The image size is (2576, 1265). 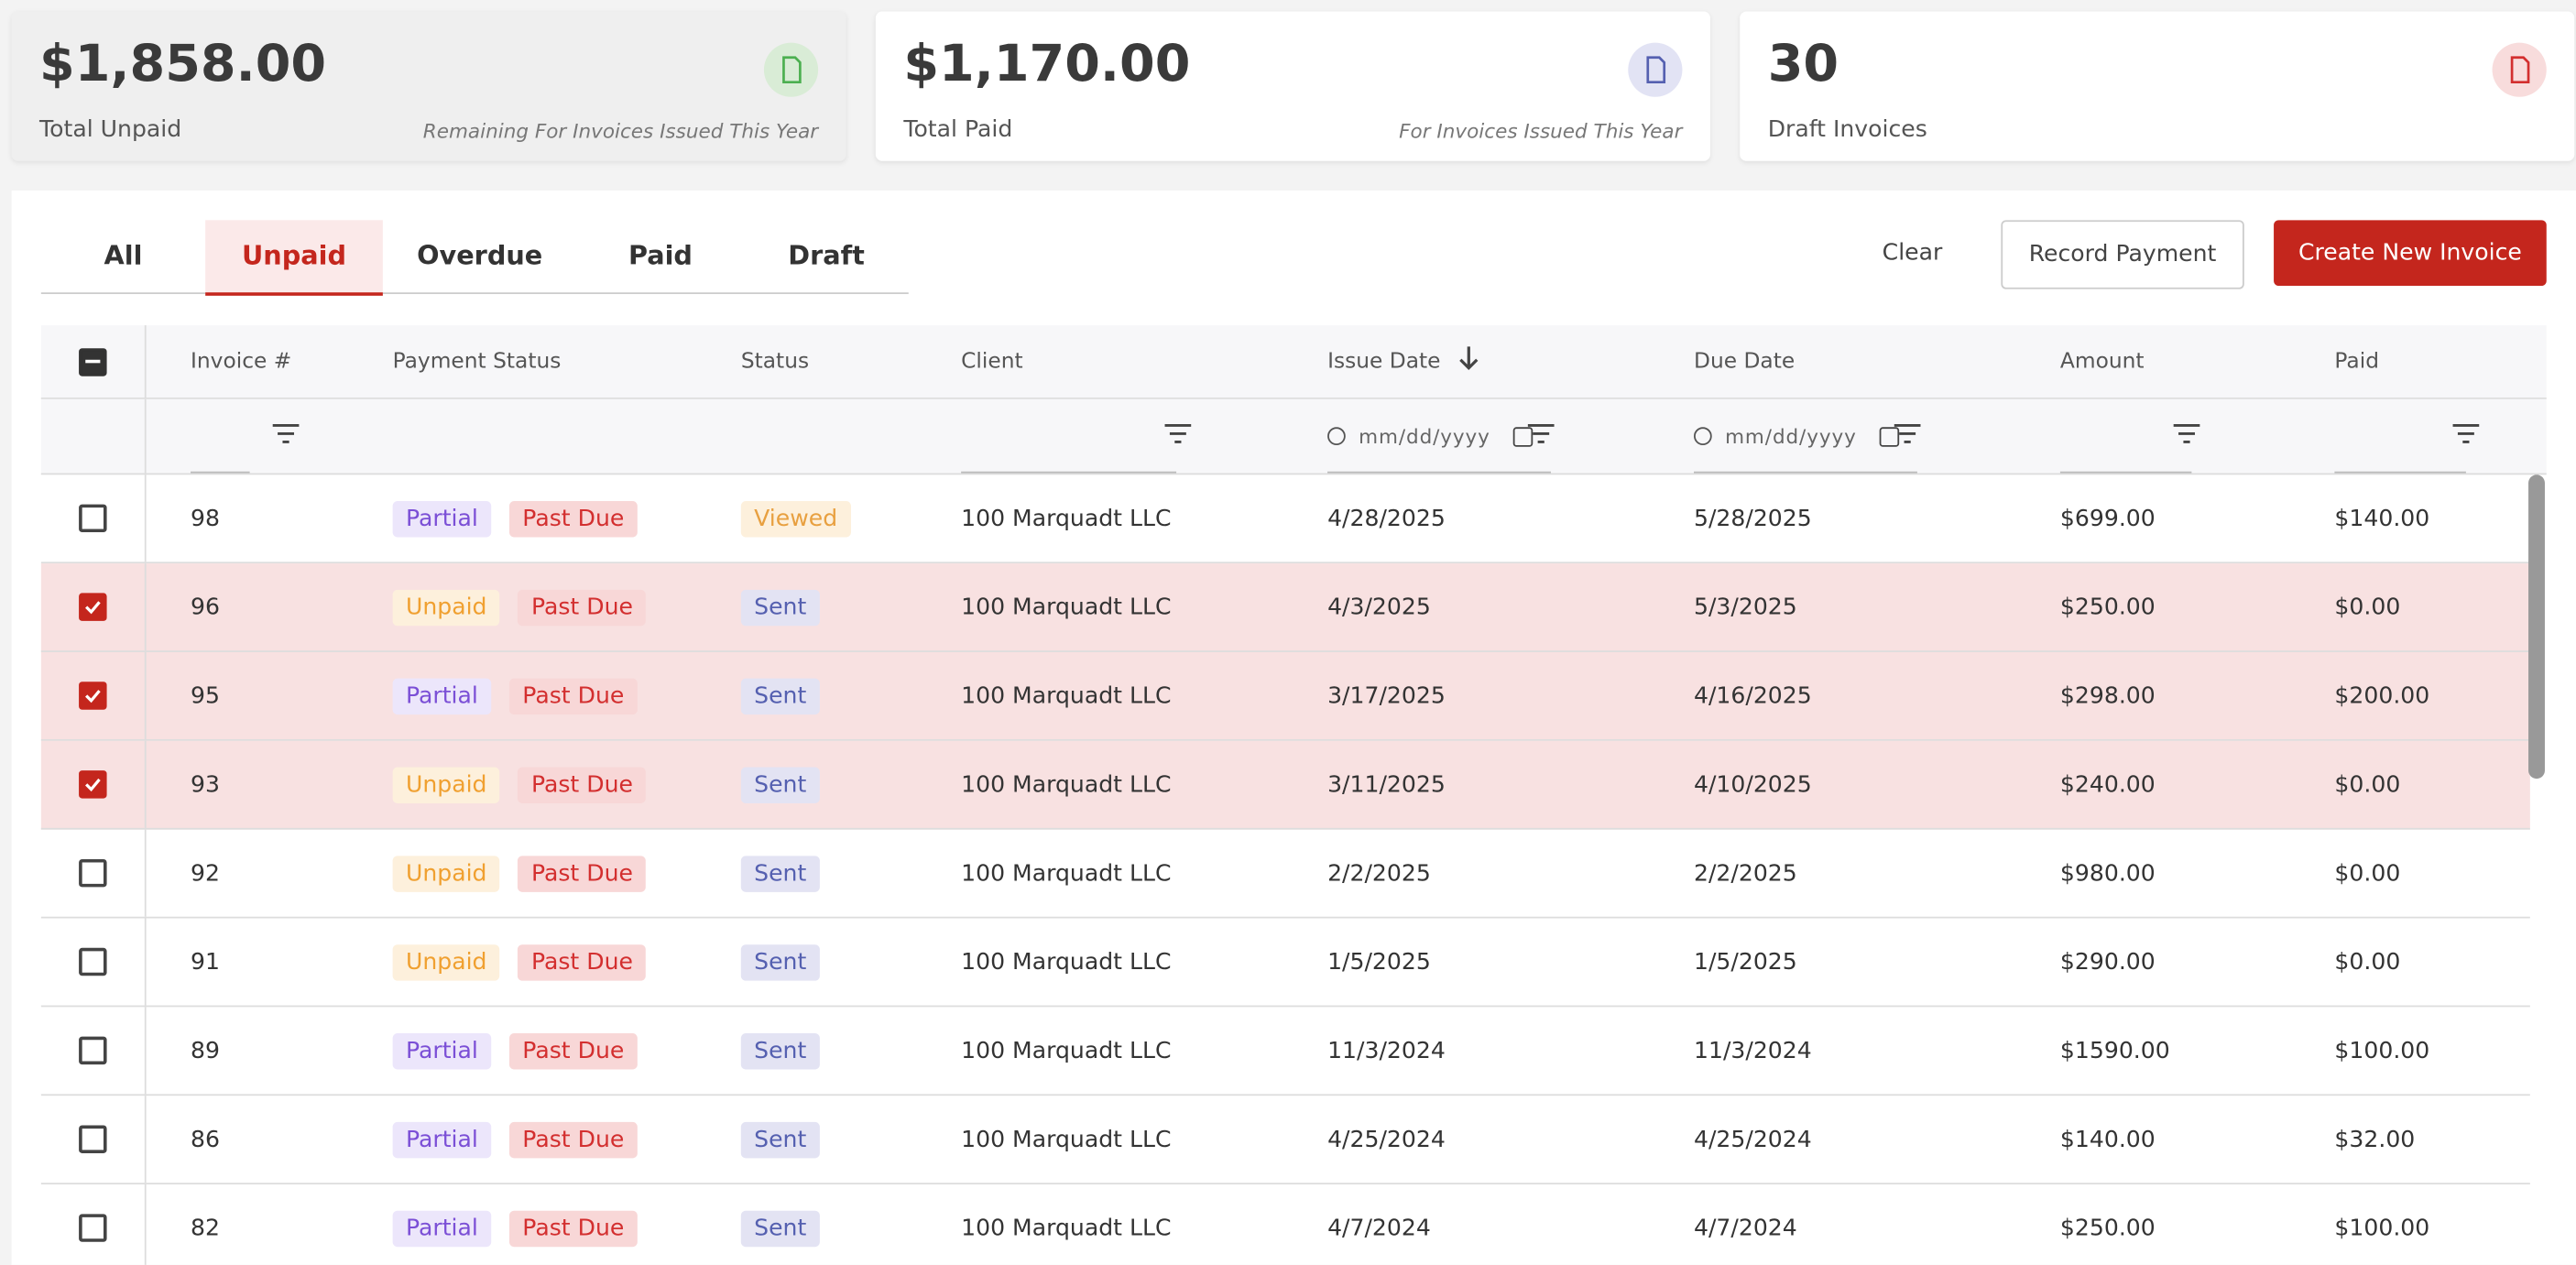 What do you see at coordinates (992, 361) in the screenshot?
I see `column-label: Client` at bounding box center [992, 361].